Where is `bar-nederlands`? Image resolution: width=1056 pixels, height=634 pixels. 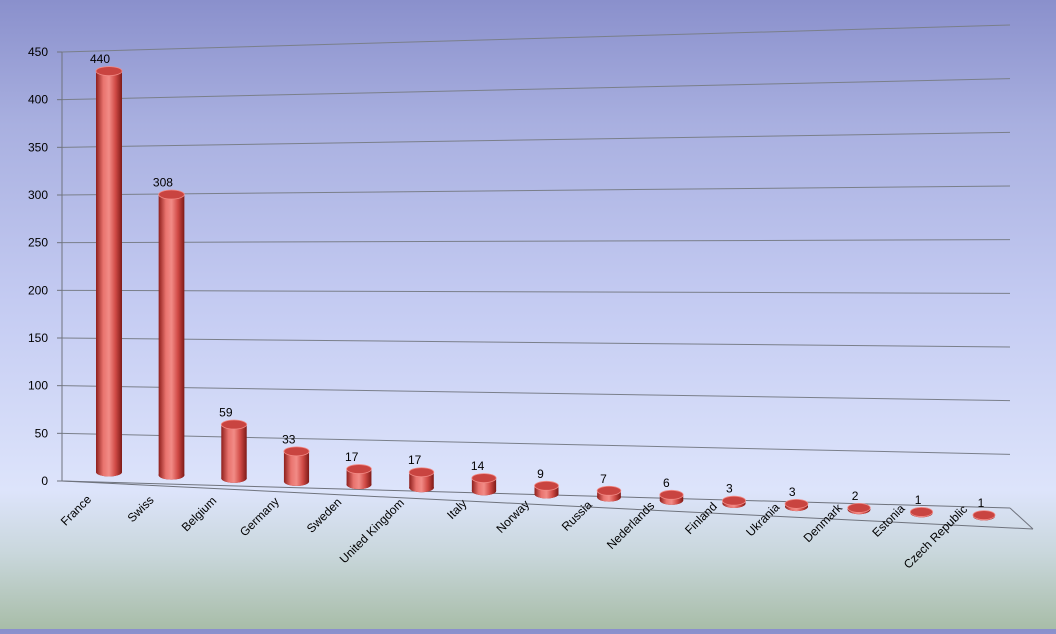 bar-nederlands is located at coordinates (671, 497).